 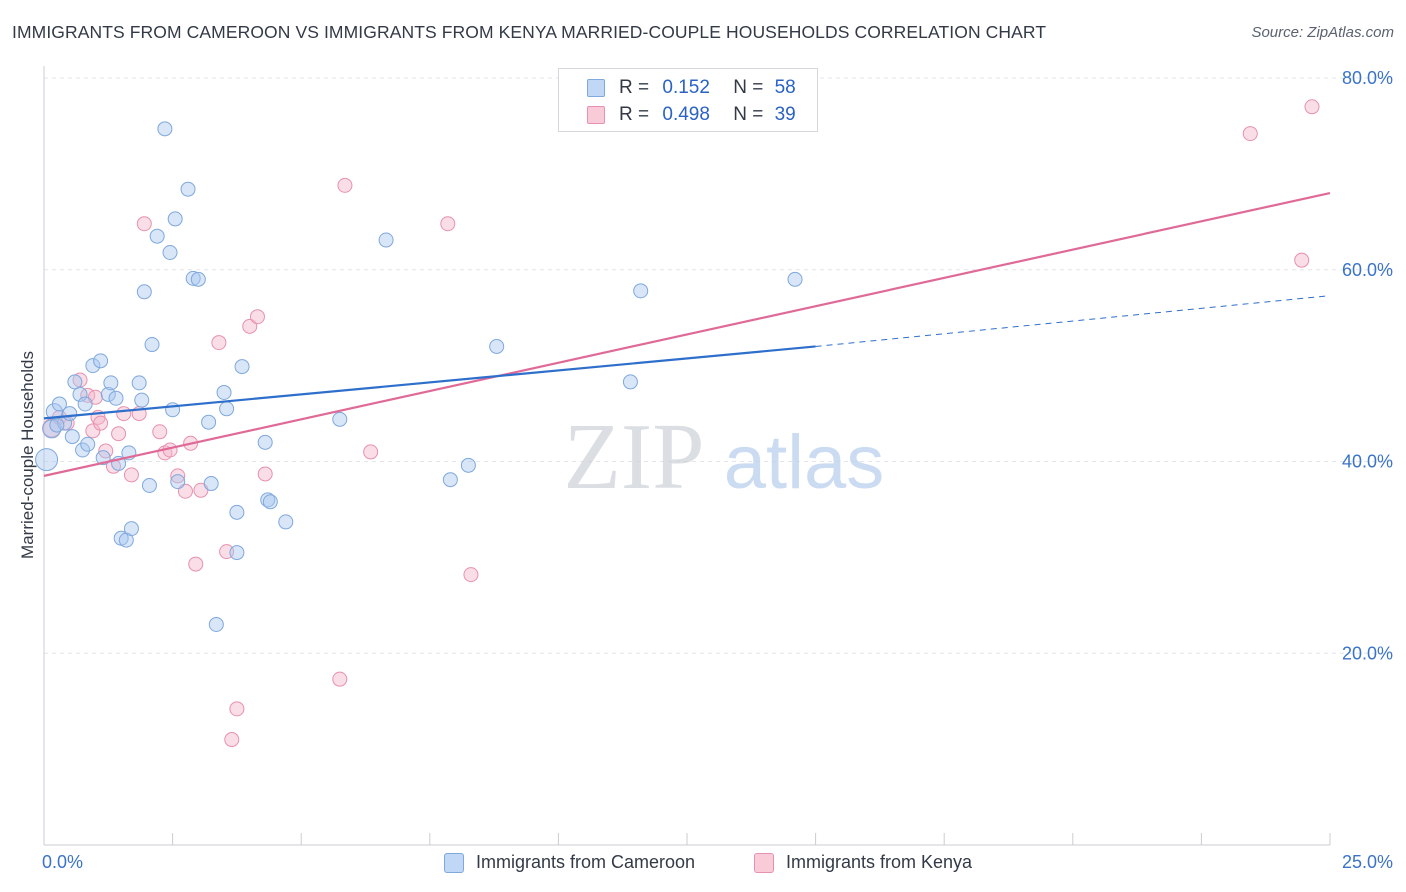 I want to click on cameroon-legend-label: Immigrants from Cameroon, so click(x=586, y=862).